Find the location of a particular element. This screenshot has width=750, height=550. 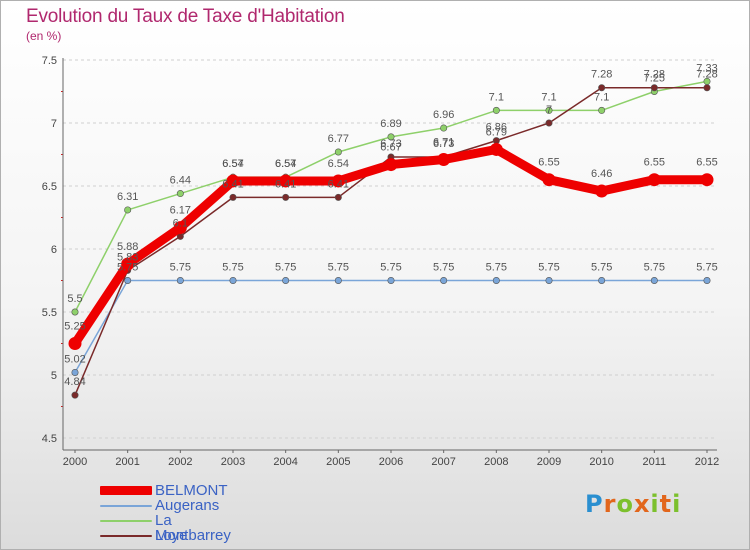

legend-label-belmont: BELMONT is located at coordinates (191, 490).